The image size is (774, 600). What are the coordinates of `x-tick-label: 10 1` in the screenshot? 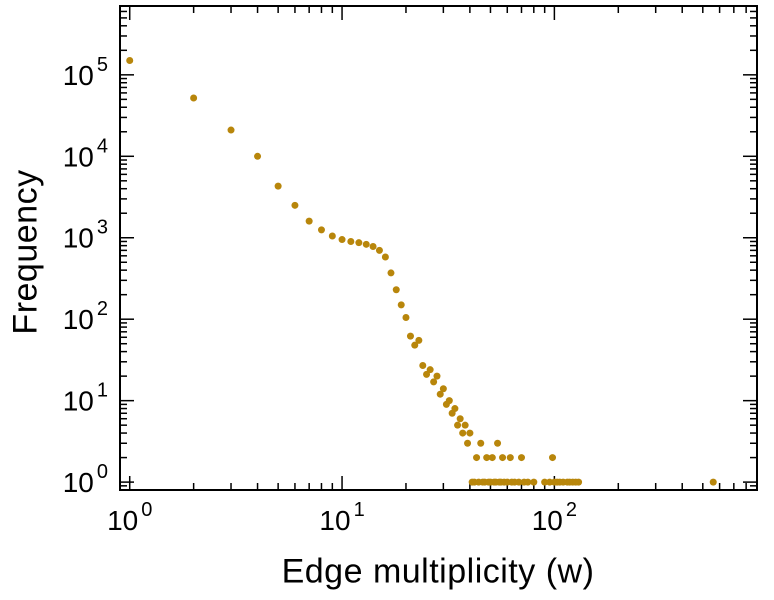 It's located at (341, 517).